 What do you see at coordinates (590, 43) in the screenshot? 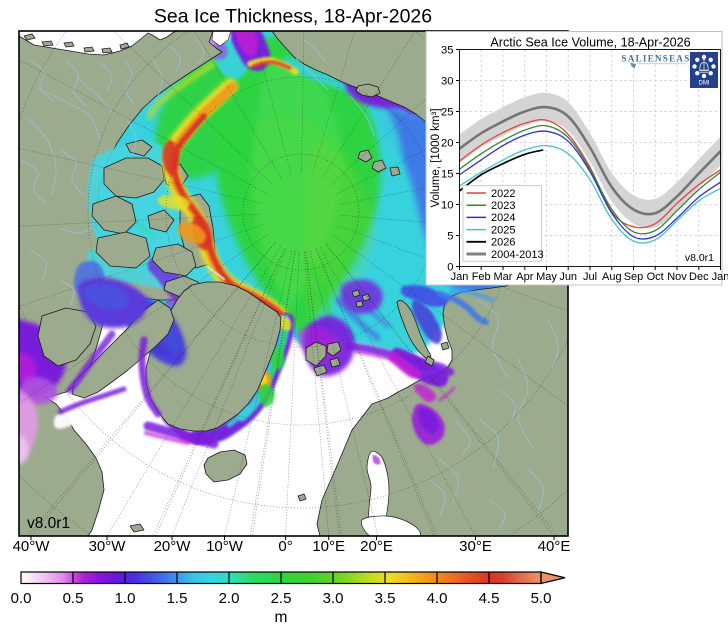
I see `svg-text:Arctic Sea Ice Volume, 18-Apr-: Arctic Sea Ice Volume, 18-Apr-2026` at bounding box center [590, 43].